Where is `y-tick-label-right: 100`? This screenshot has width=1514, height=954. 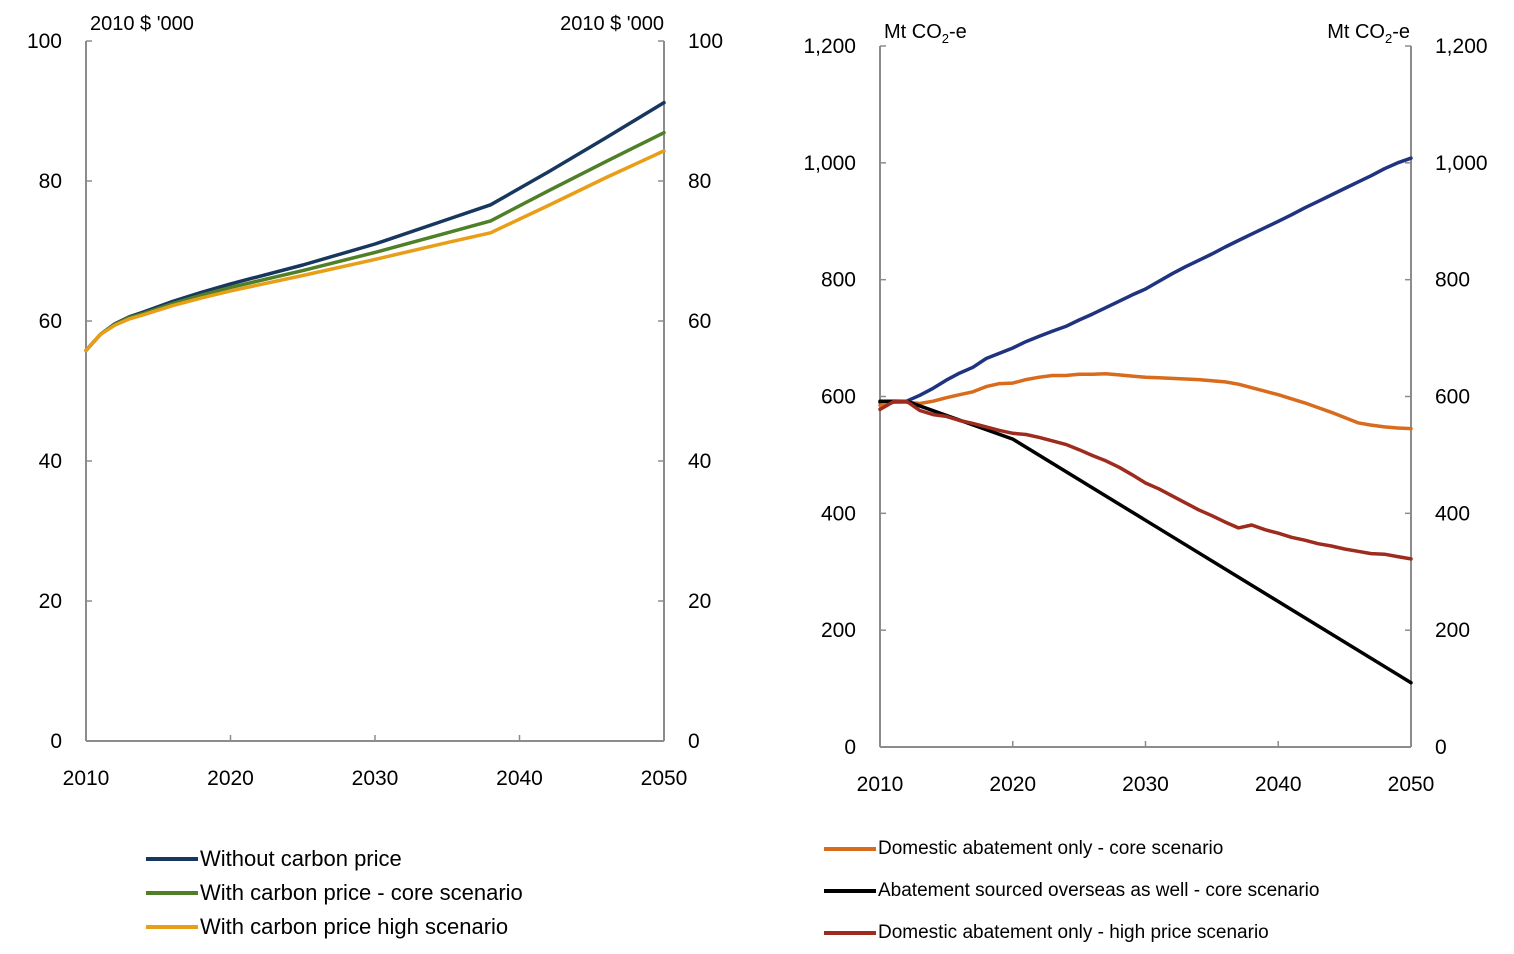 y-tick-label-right: 100 is located at coordinates (705, 41).